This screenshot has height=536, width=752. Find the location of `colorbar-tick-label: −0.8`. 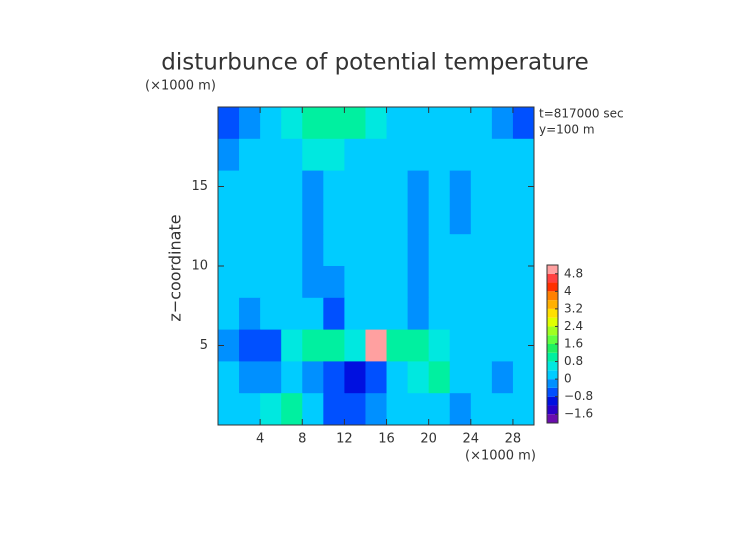

colorbar-tick-label: −0.8 is located at coordinates (578, 396).